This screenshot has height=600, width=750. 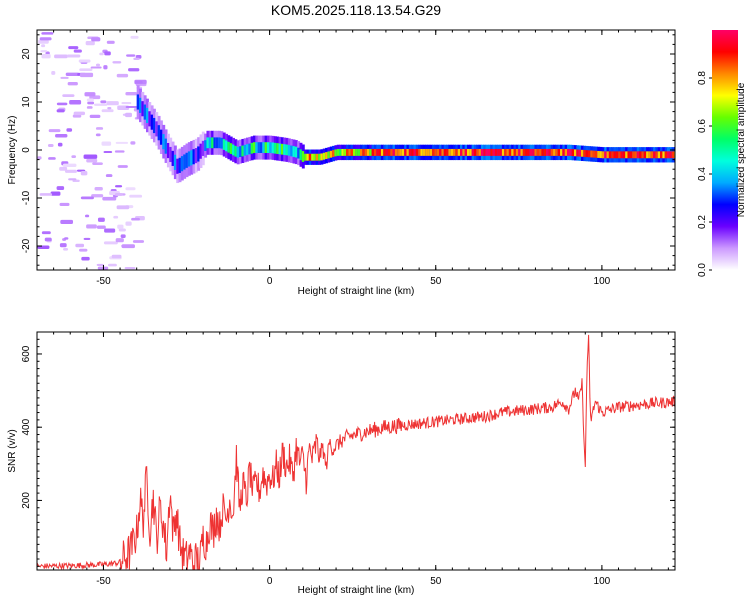 I want to click on y-tick-label: 20, so click(x=26, y=54).